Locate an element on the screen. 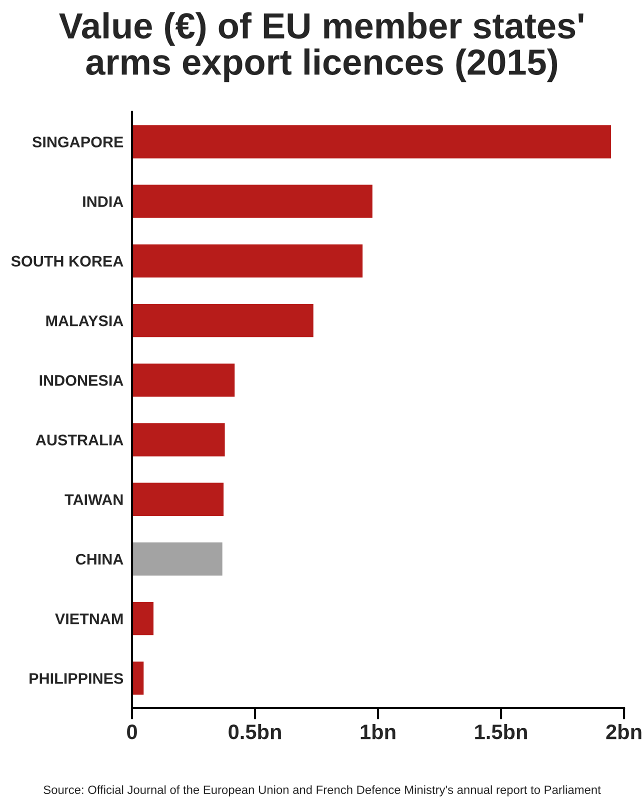  y-tick-label: SOUTH KOREA is located at coordinates (67, 261).